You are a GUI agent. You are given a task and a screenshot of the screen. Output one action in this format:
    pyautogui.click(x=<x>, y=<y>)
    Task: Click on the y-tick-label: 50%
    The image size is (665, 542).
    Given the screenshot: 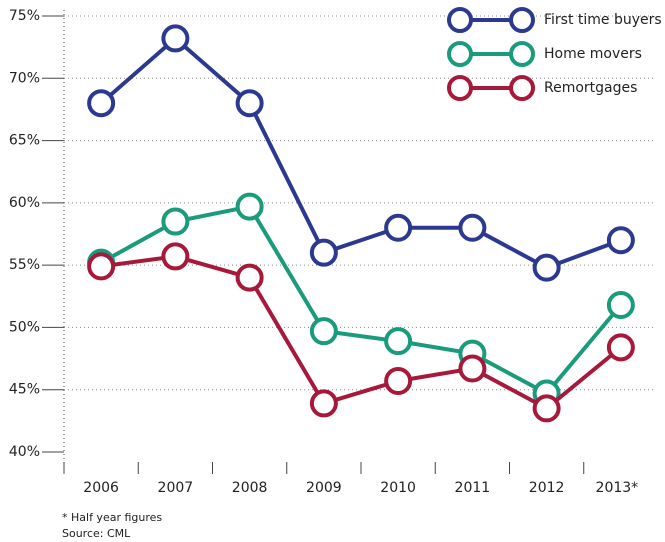 What is the action you would take?
    pyautogui.click(x=24, y=327)
    